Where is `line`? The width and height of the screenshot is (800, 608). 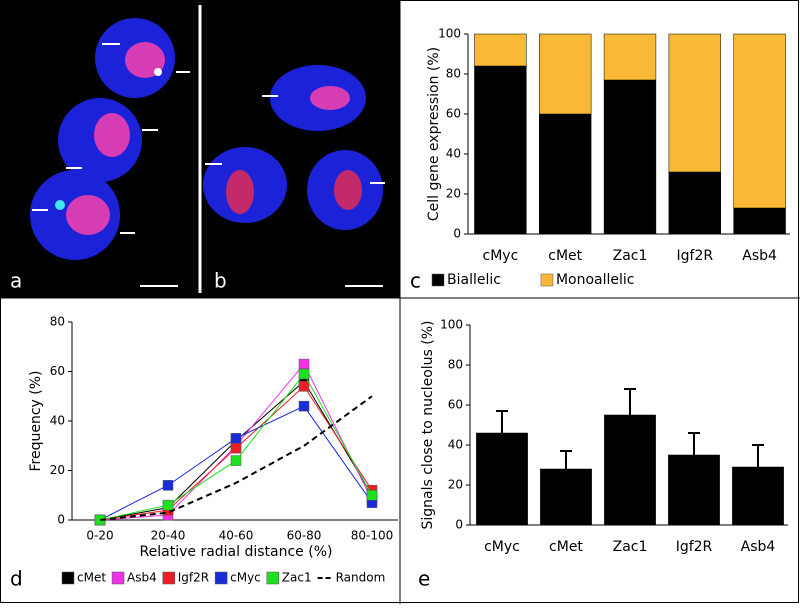
line is located at coordinates (236, 458).